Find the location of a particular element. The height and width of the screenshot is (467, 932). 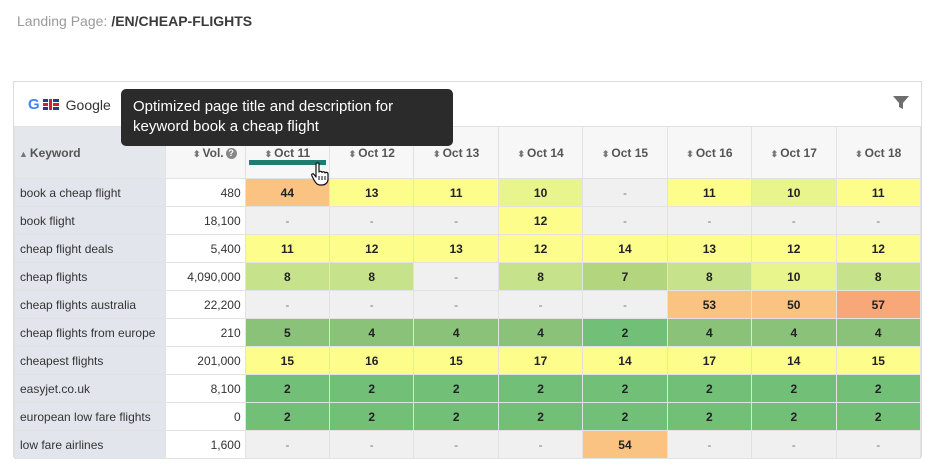

rank-cell: 54 is located at coordinates (625, 444).